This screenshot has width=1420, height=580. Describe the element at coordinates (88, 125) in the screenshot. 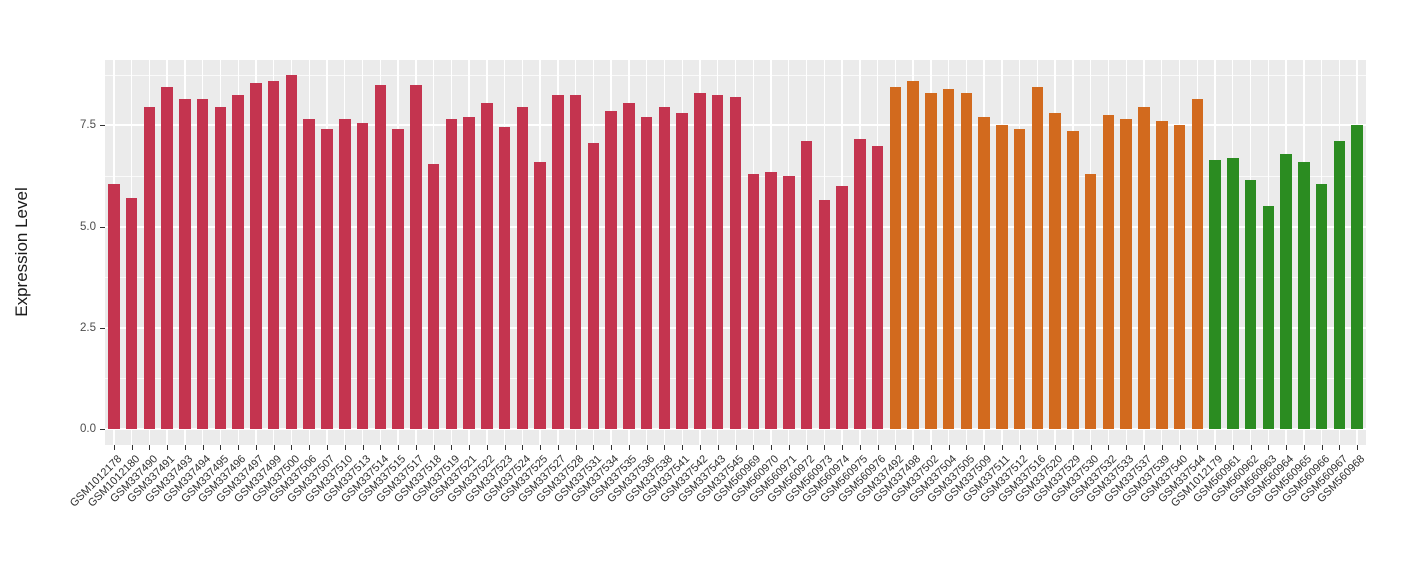

I see `y-tick-label: 7.5` at that location.